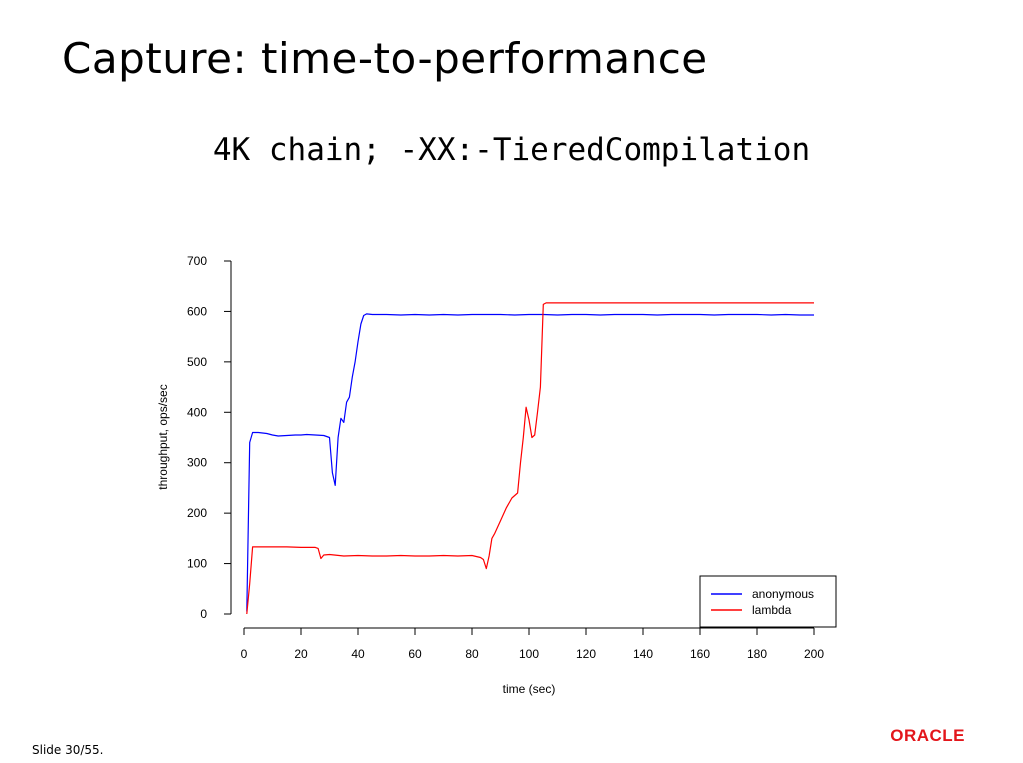 The height and width of the screenshot is (763, 1023). Describe the element at coordinates (244, 654) in the screenshot. I see `x-tick-label: 0` at that location.